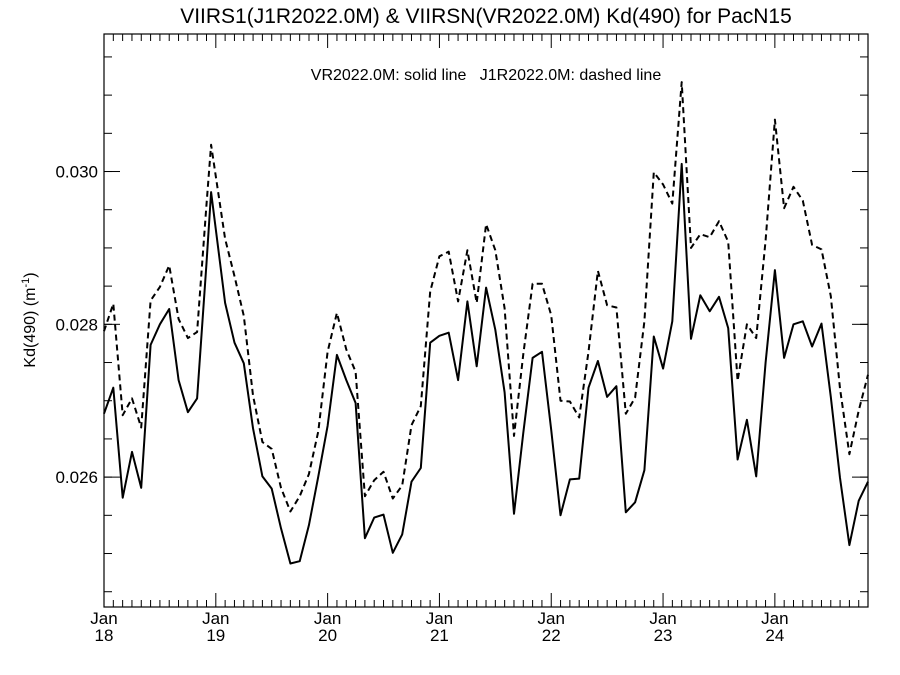 The width and height of the screenshot is (900, 675). Describe the element at coordinates (774, 635) in the screenshot. I see `x-tick-label-year: 24` at that location.